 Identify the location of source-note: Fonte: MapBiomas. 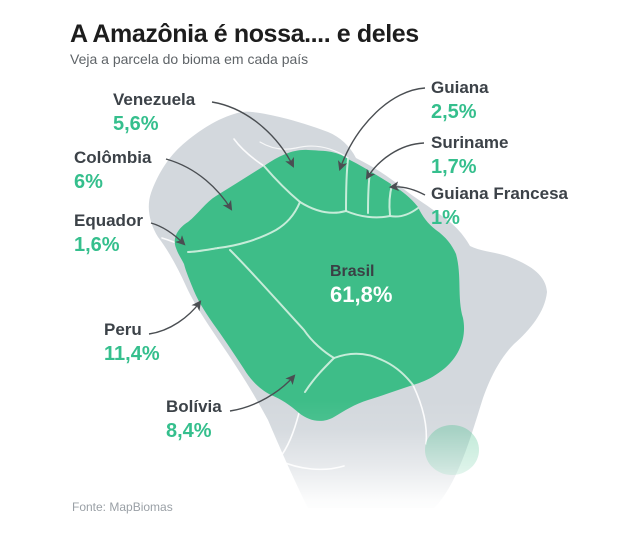
(122, 507).